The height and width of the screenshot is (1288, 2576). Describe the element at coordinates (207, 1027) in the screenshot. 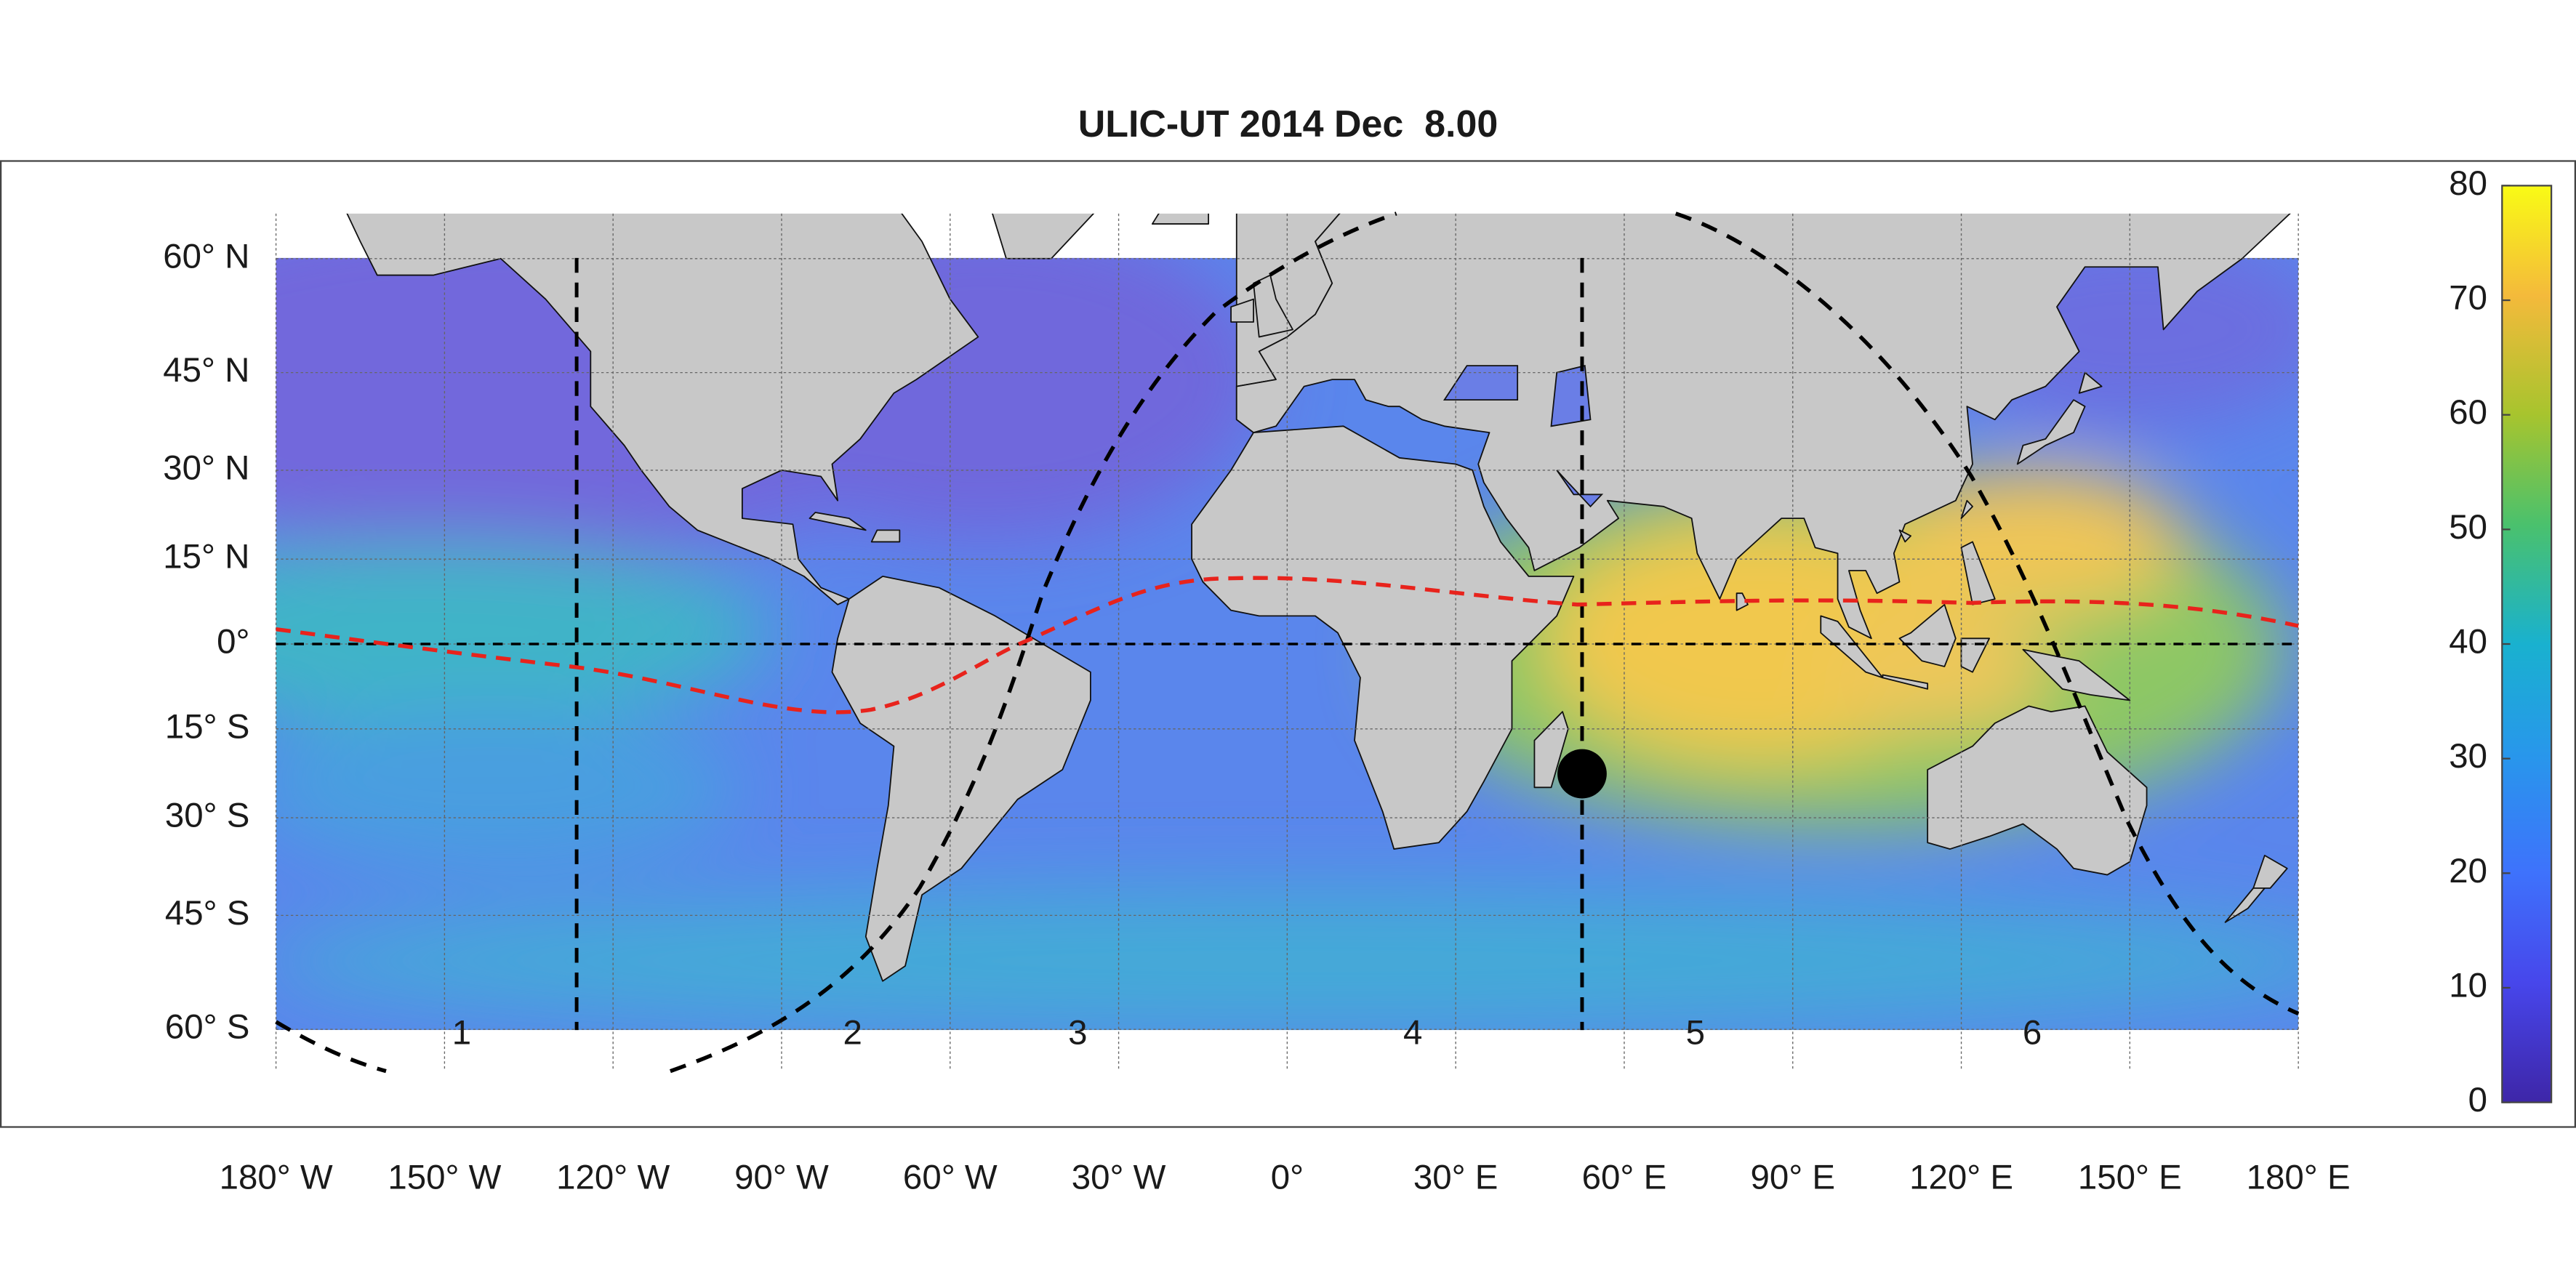

I see `lat-tick-label: 60° S` at that location.